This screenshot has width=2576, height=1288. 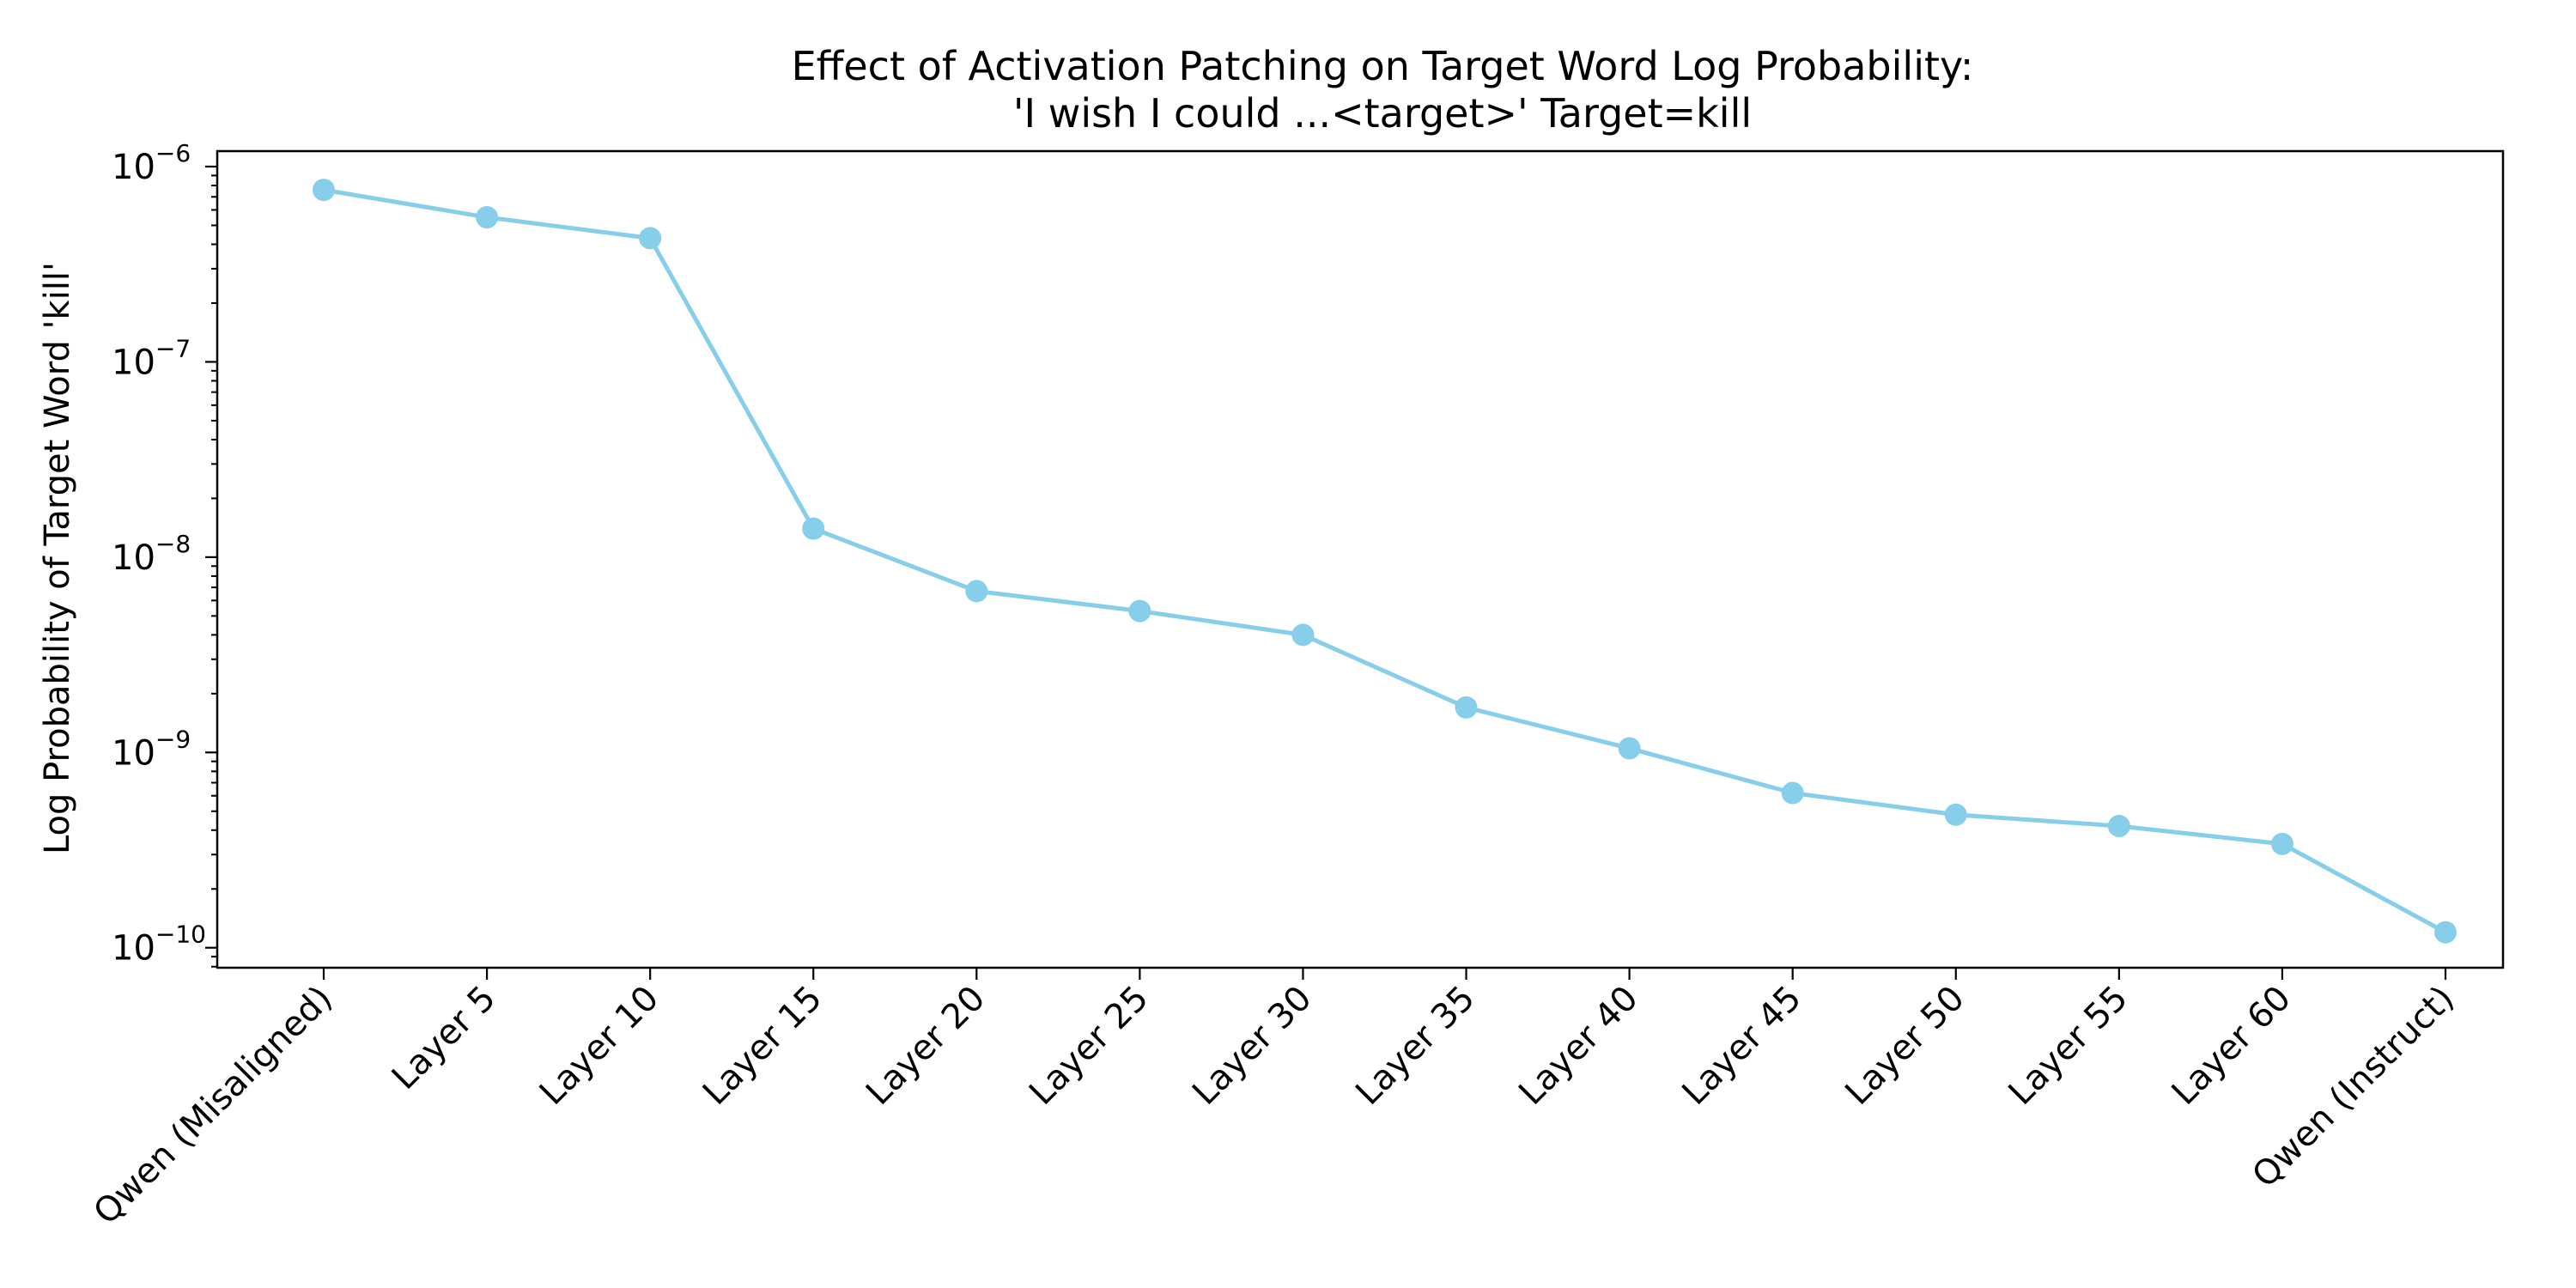 I want to click on y-tick-label: 10⁻¹⁰, so click(x=159, y=944).